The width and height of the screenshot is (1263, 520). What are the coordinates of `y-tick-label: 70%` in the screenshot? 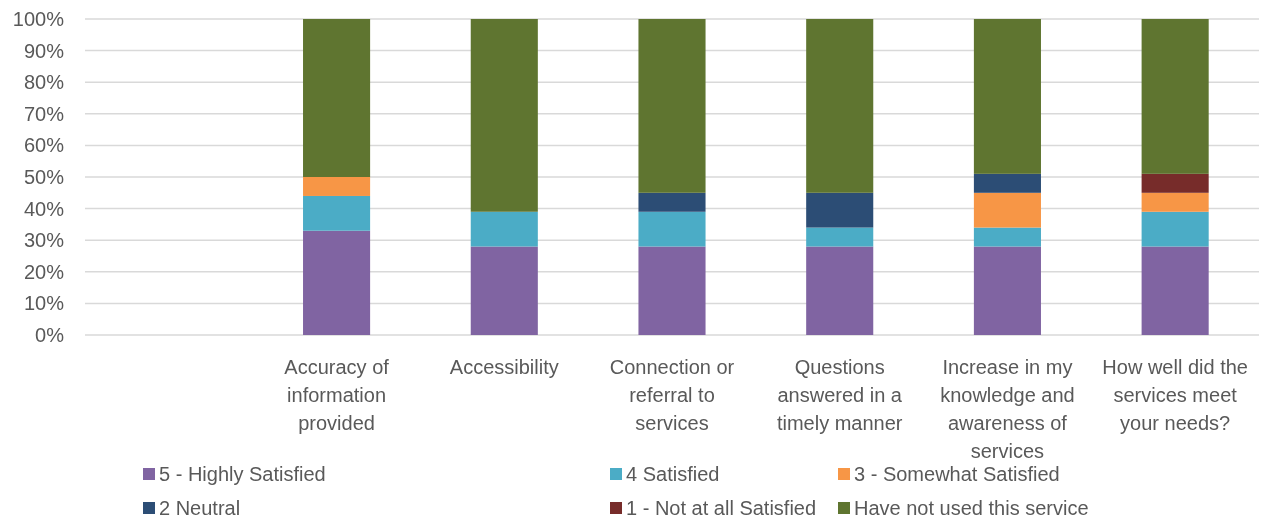 It's located at (44, 113).